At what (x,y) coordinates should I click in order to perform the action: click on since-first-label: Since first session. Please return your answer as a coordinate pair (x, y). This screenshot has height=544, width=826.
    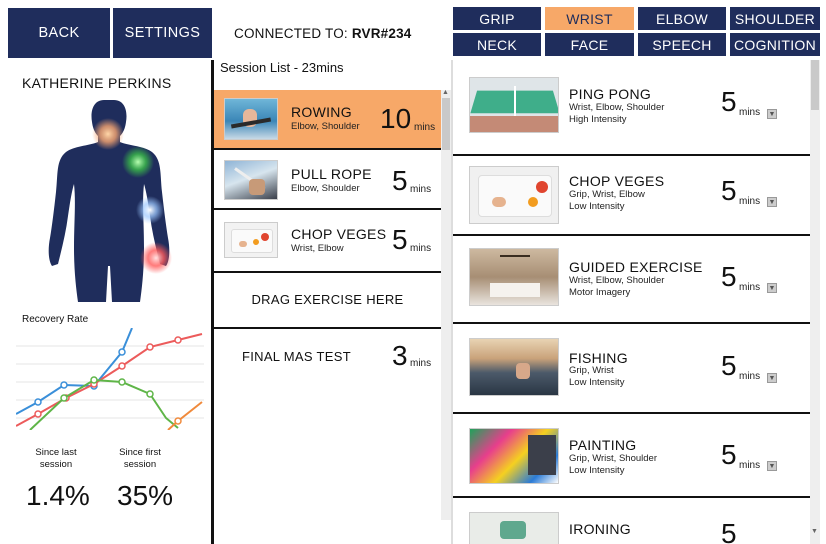
    Looking at the image, I should click on (140, 458).